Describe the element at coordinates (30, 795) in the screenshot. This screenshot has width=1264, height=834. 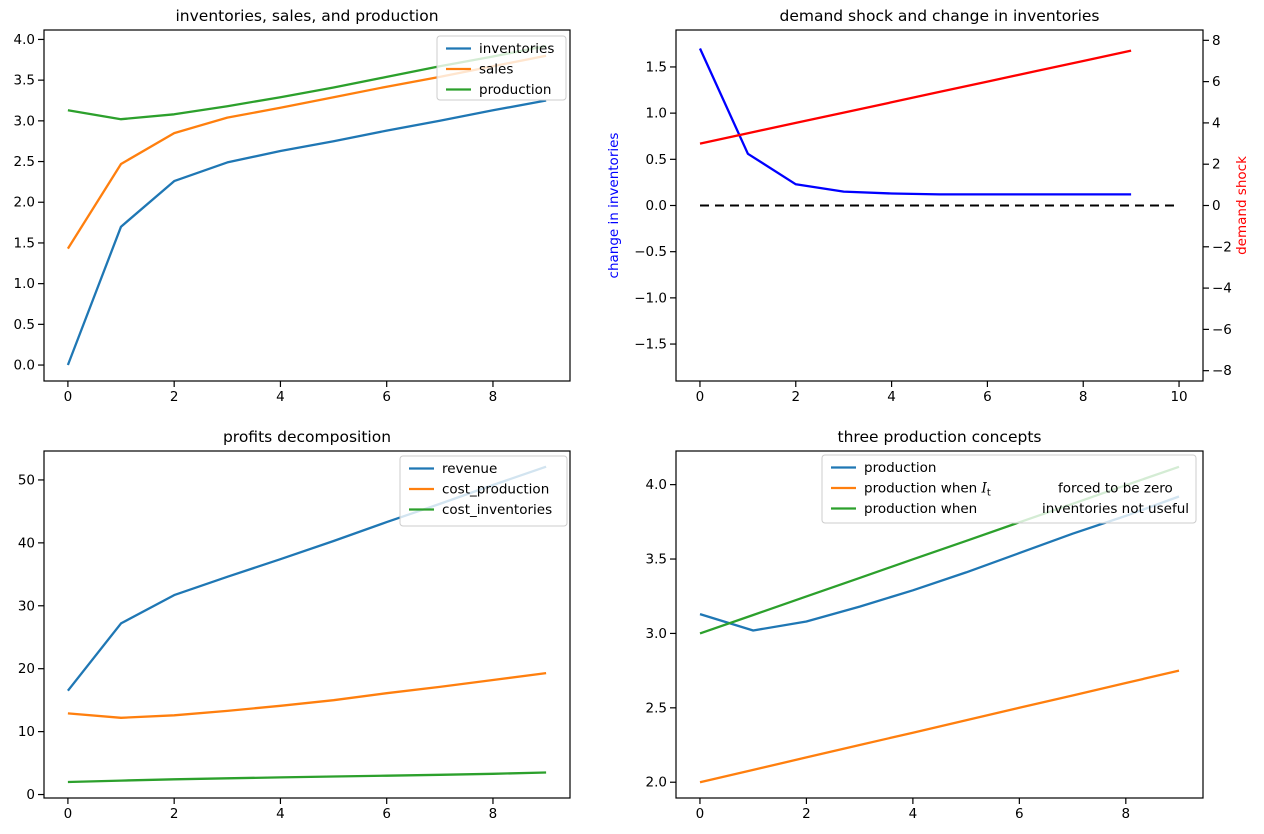
I see `y-tick-label: 0` at that location.